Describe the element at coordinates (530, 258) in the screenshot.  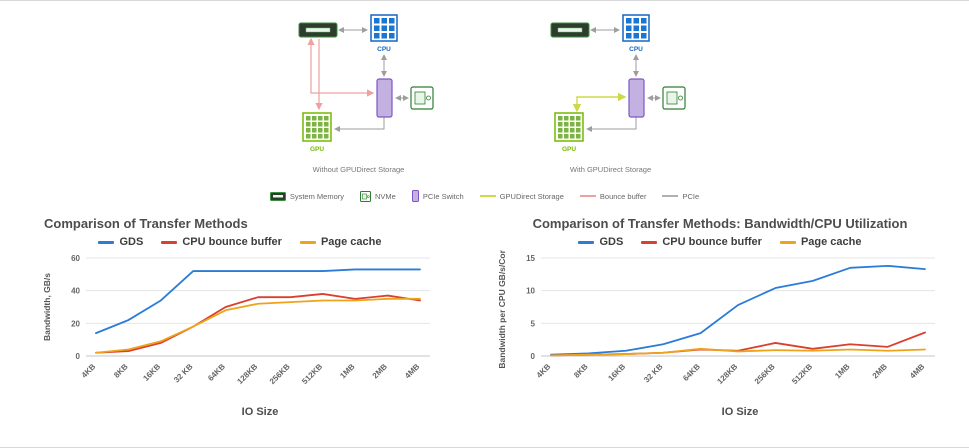
I see `svg-text: 15` at that location.